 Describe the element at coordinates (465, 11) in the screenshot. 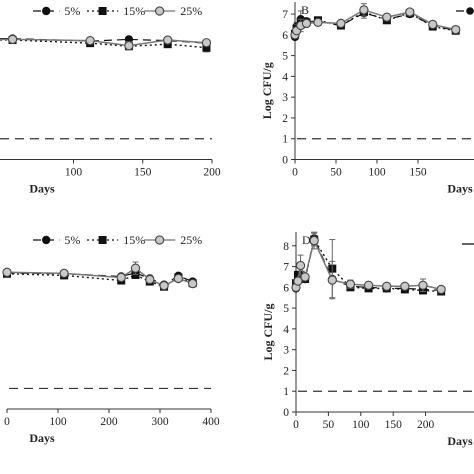

I see `legend-partial` at that location.